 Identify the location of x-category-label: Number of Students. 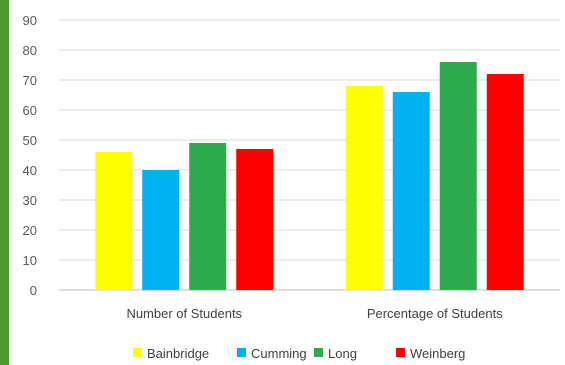
(184, 313).